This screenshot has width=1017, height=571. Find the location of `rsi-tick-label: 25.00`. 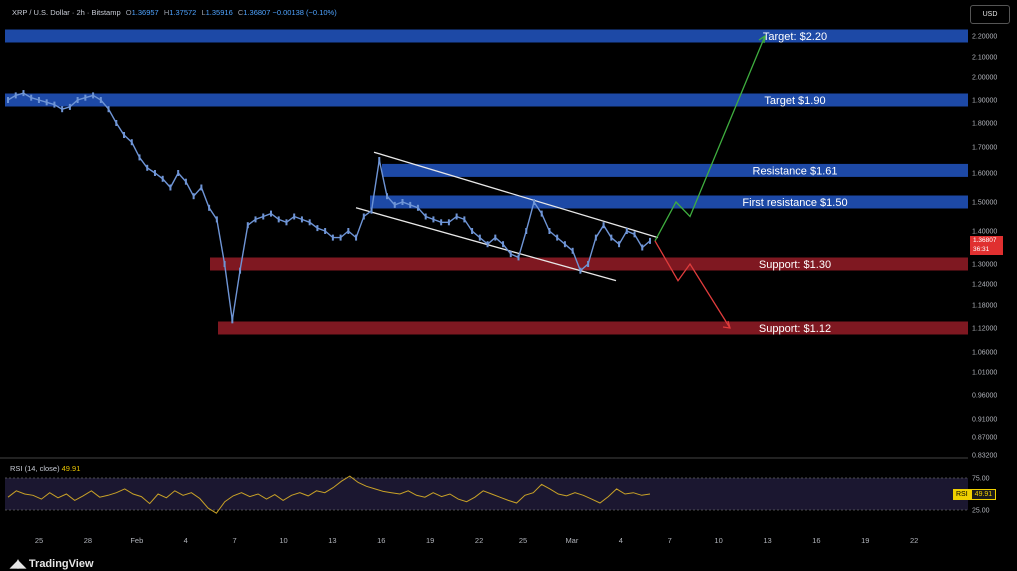

rsi-tick-label: 25.00 is located at coordinates (981, 511).